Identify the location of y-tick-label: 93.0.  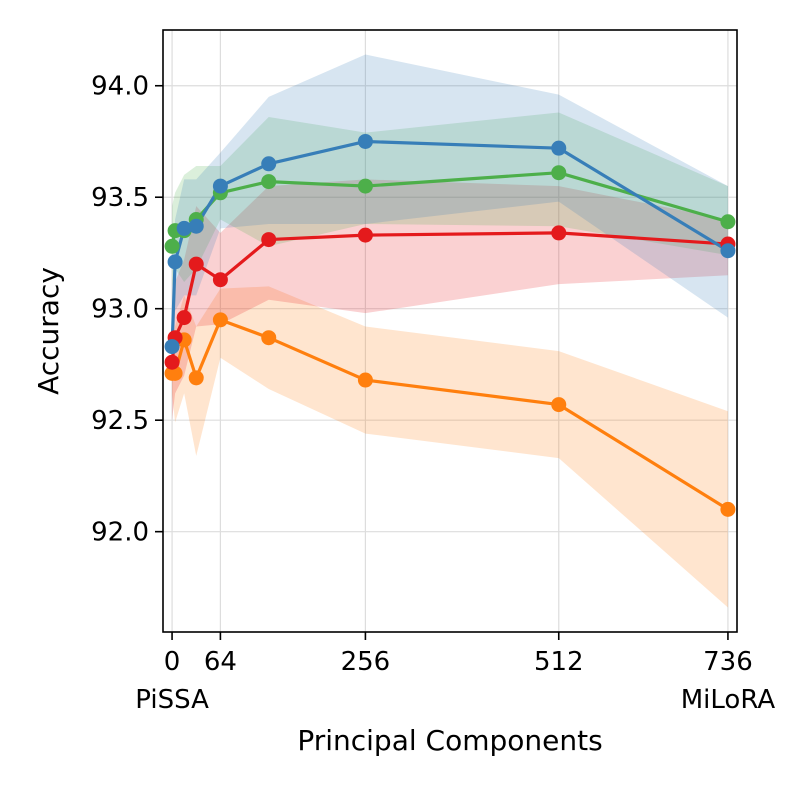
(120, 310).